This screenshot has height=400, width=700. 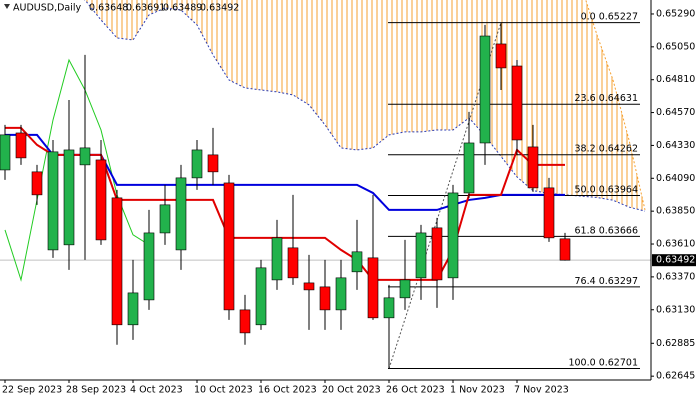 I want to click on fib-price: 0.62701, so click(x=618, y=362).